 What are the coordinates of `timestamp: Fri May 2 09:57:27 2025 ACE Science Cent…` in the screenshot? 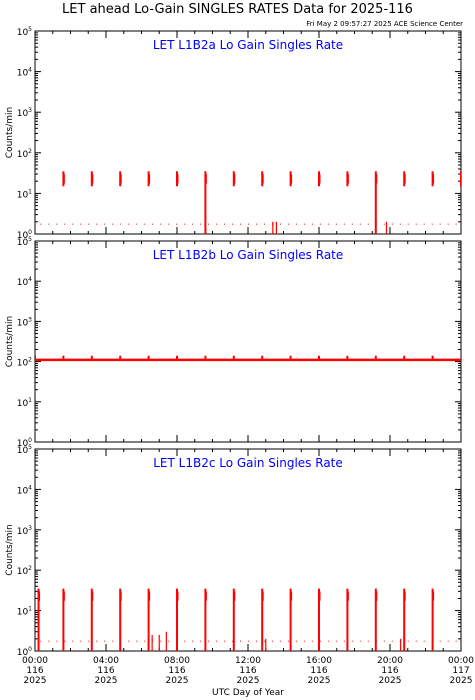 It's located at (384, 24).